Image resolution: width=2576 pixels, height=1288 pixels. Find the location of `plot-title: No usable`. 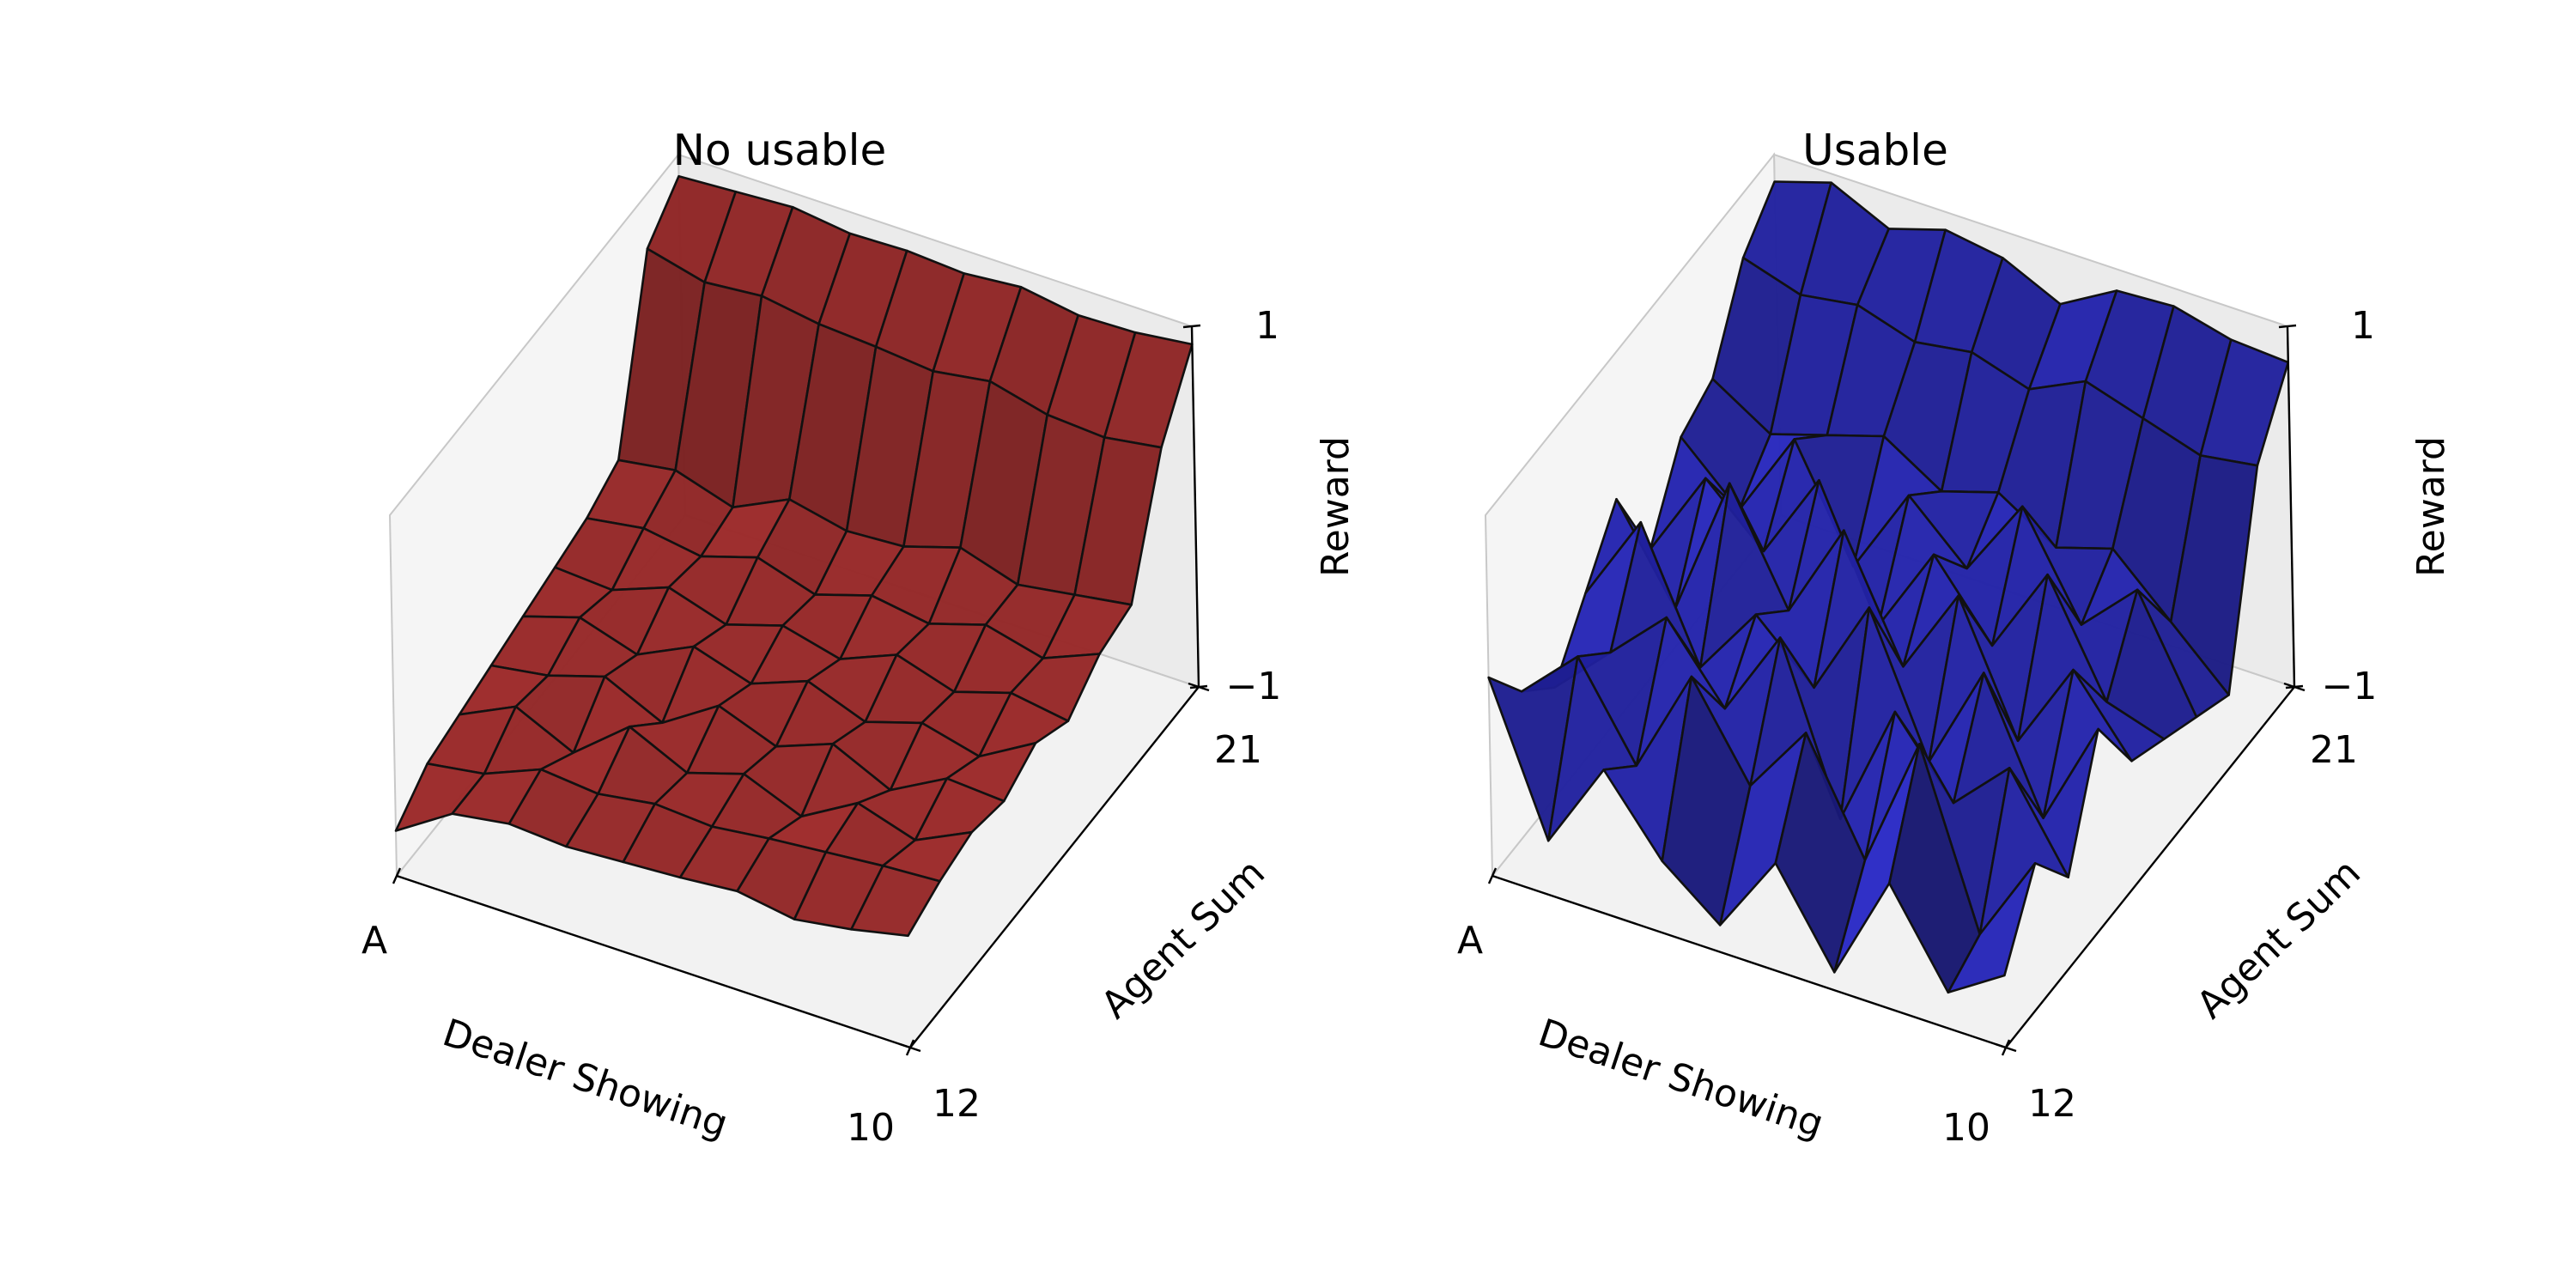

plot-title: No usable is located at coordinates (780, 150).